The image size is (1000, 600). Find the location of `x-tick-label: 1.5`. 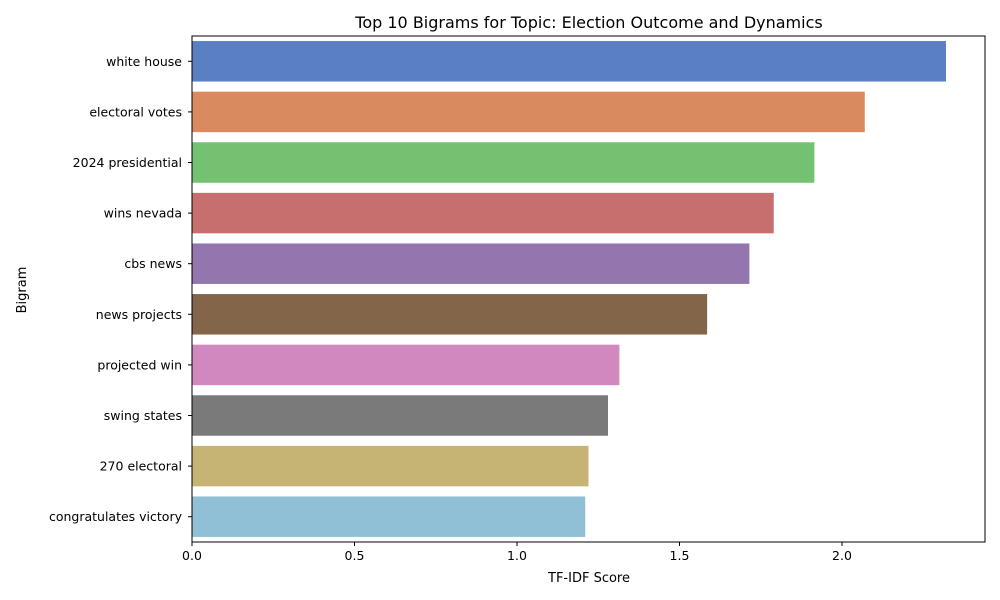

x-tick-label: 1.5 is located at coordinates (680, 555).